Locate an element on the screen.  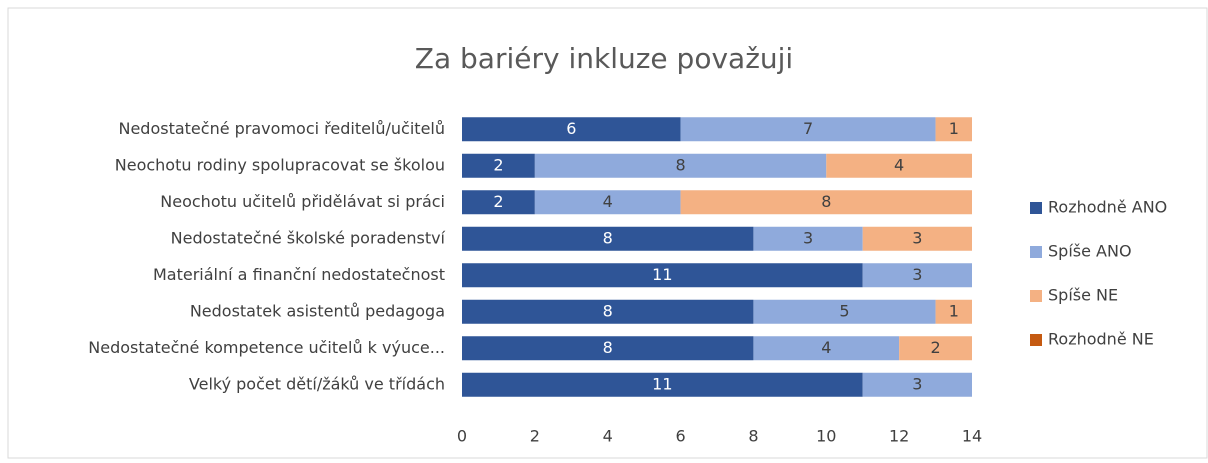
y-tick-label: Nedostatek asistentů pedagoga is located at coordinates (317, 310).